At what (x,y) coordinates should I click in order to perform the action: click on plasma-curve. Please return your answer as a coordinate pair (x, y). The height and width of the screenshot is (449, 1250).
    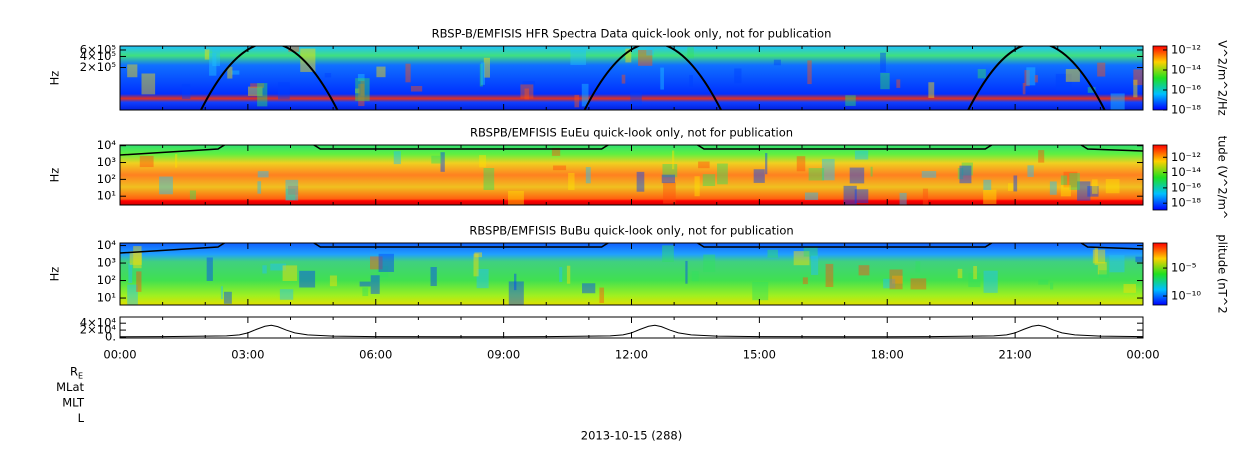
    Looking at the image, I should click on (1036, 78).